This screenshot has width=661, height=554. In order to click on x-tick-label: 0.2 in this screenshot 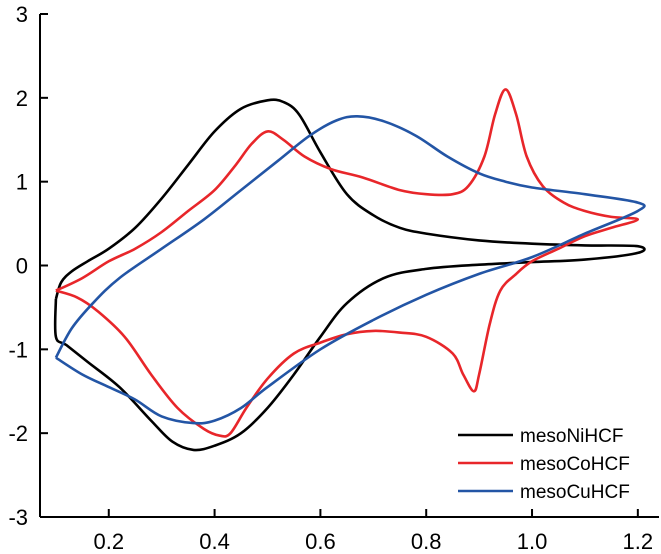, I will do `click(108, 541)`.